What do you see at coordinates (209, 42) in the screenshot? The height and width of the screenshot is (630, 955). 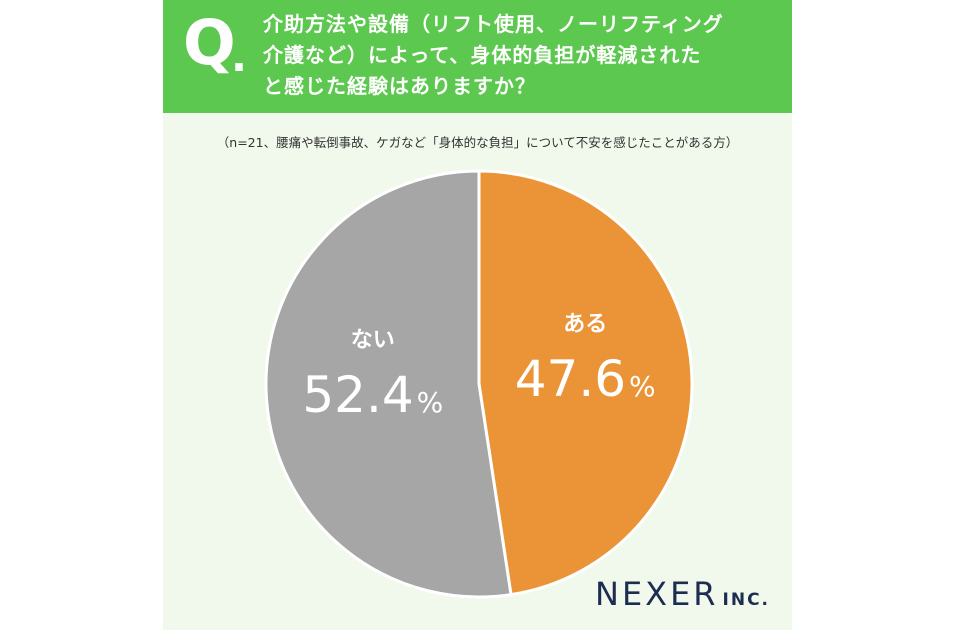 I see `question-mark-letter: Q` at bounding box center [209, 42].